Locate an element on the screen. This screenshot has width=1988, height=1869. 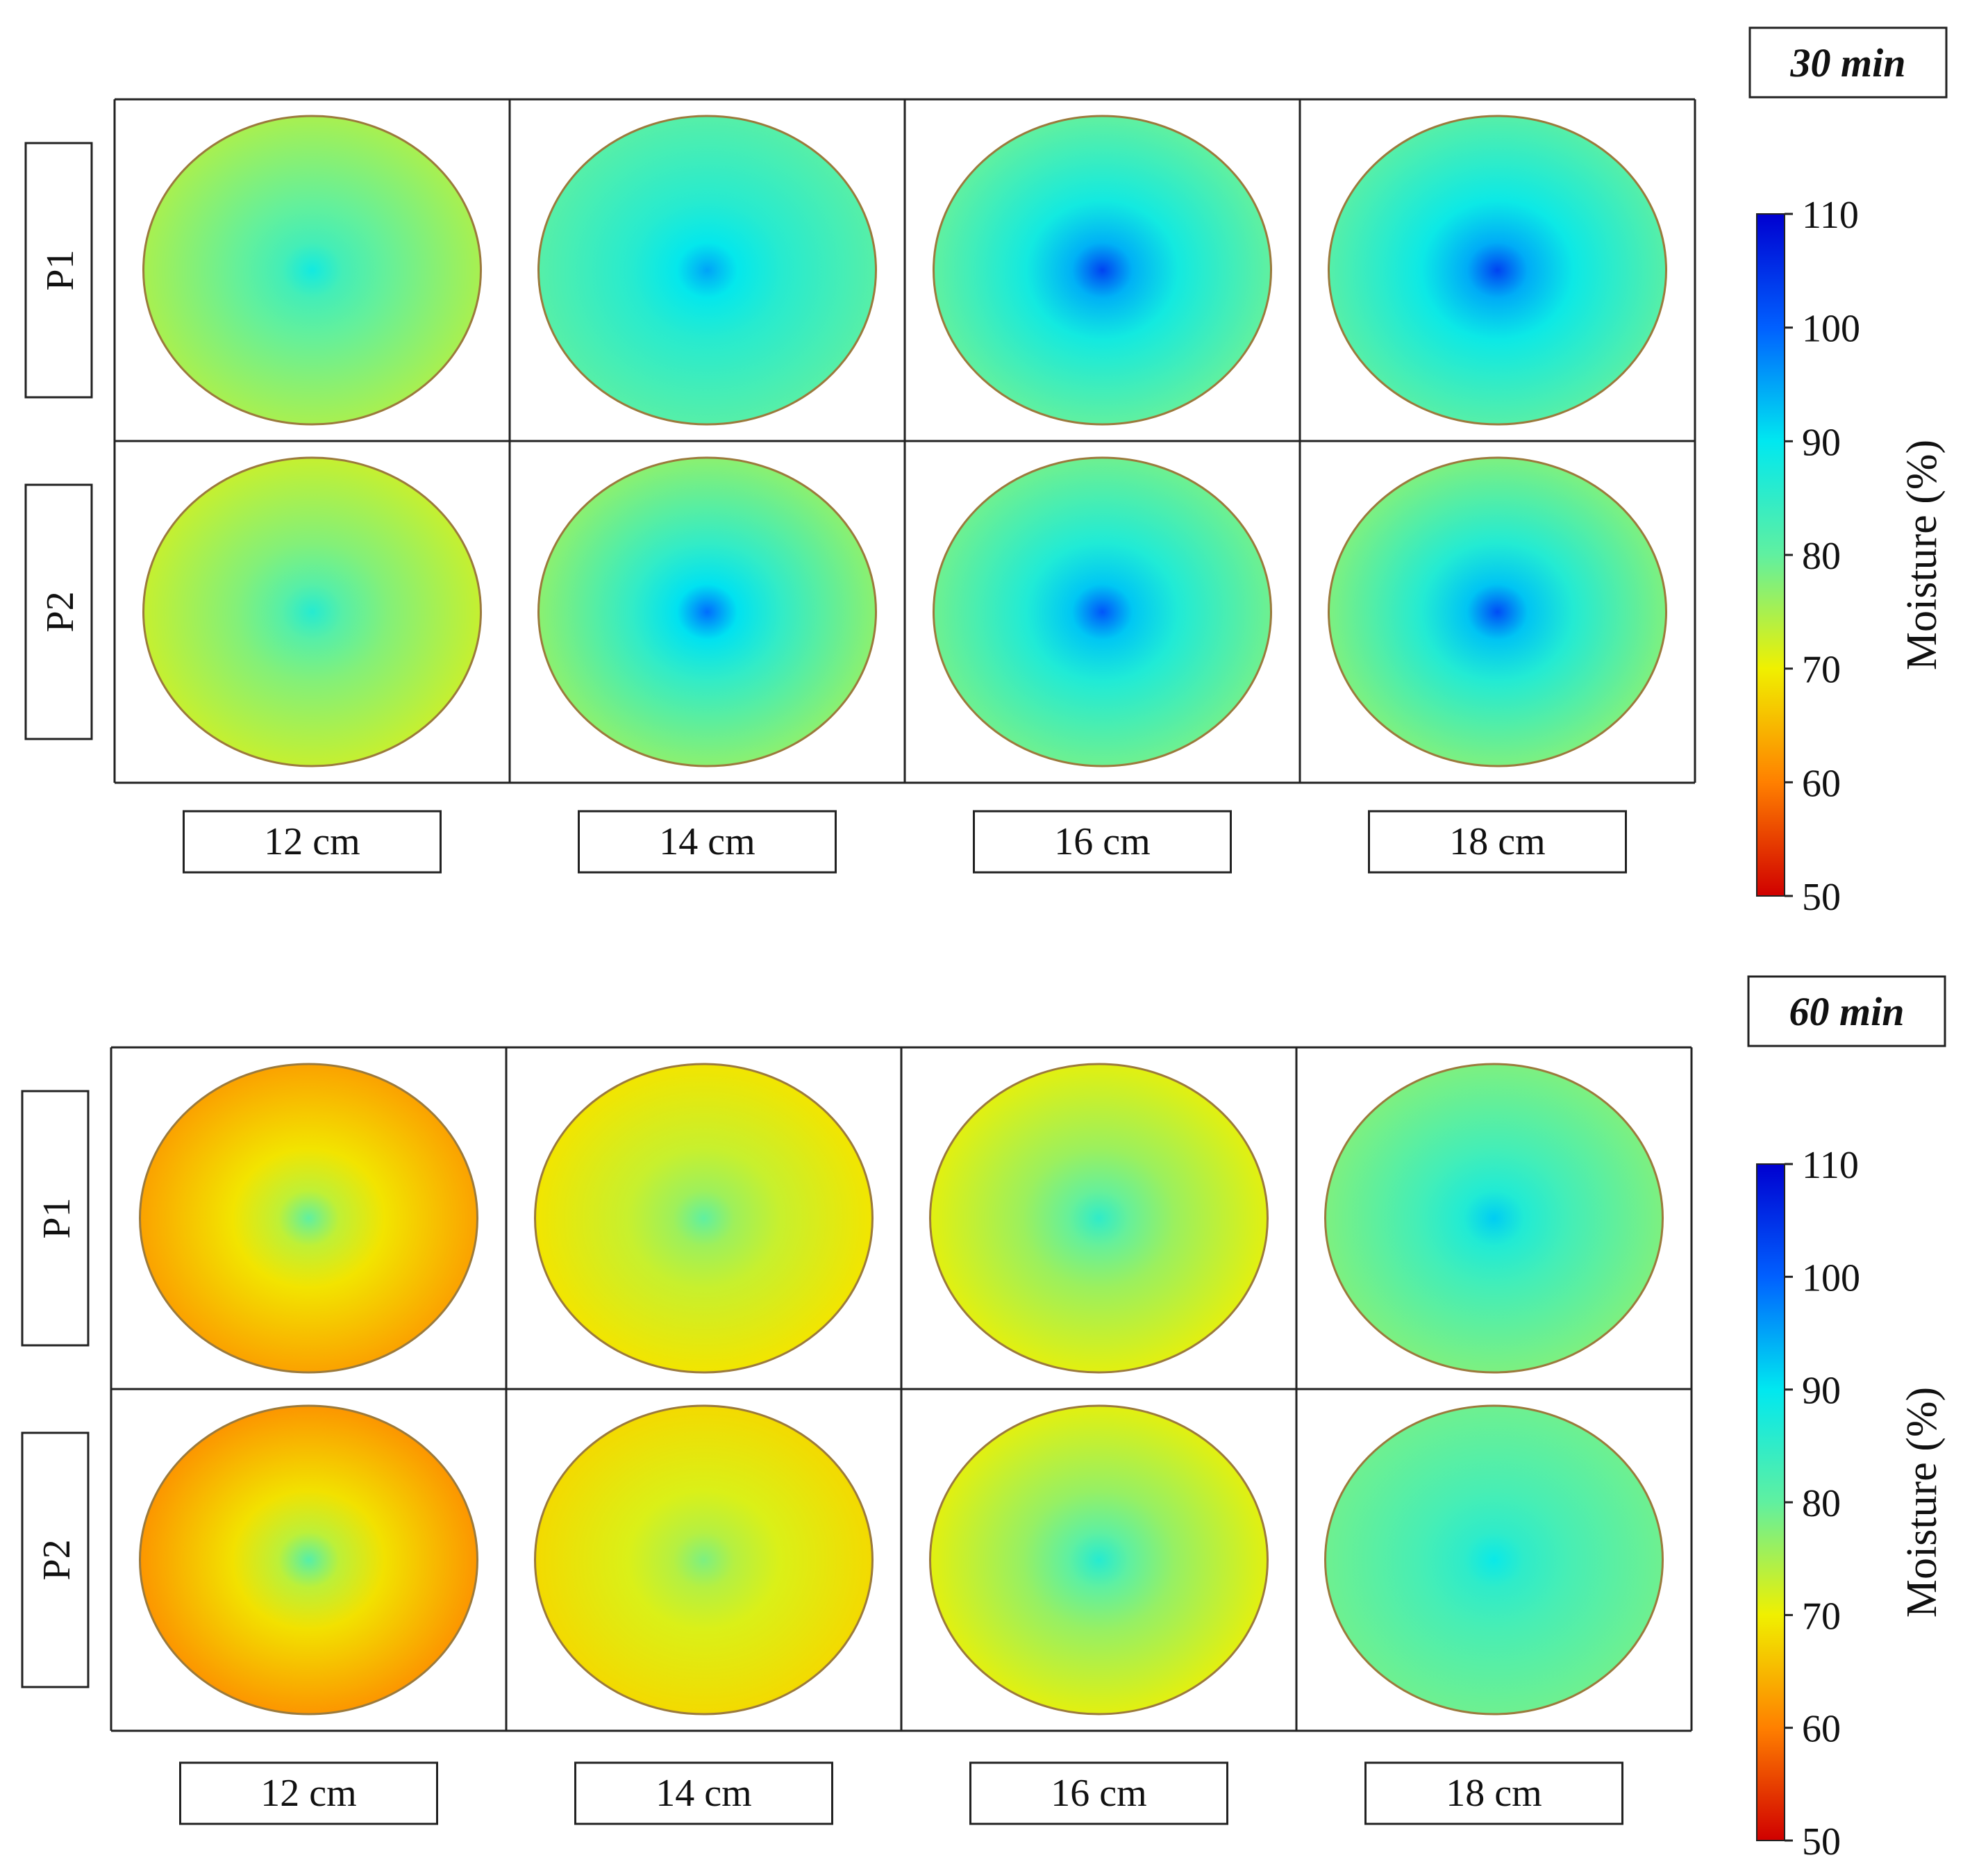
time-label: 60 min is located at coordinates (1847, 1011).